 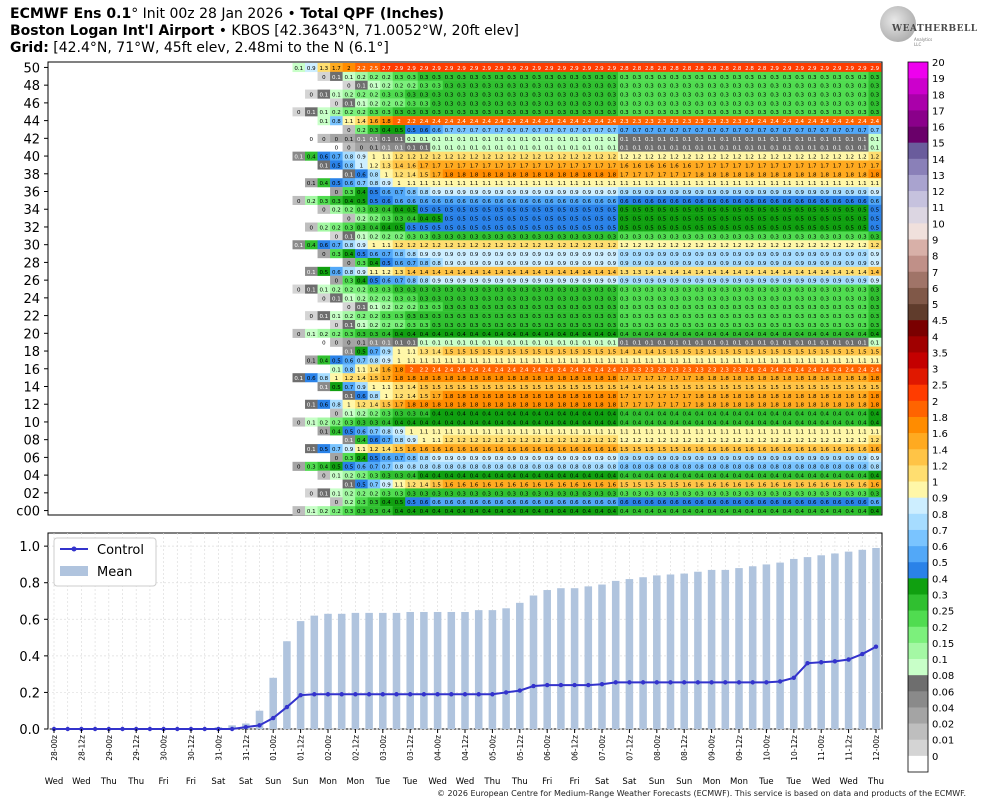 What do you see at coordinates (712, 166) in the screenshot?
I see `heatmap-cell-value: 1.7` at bounding box center [712, 166].